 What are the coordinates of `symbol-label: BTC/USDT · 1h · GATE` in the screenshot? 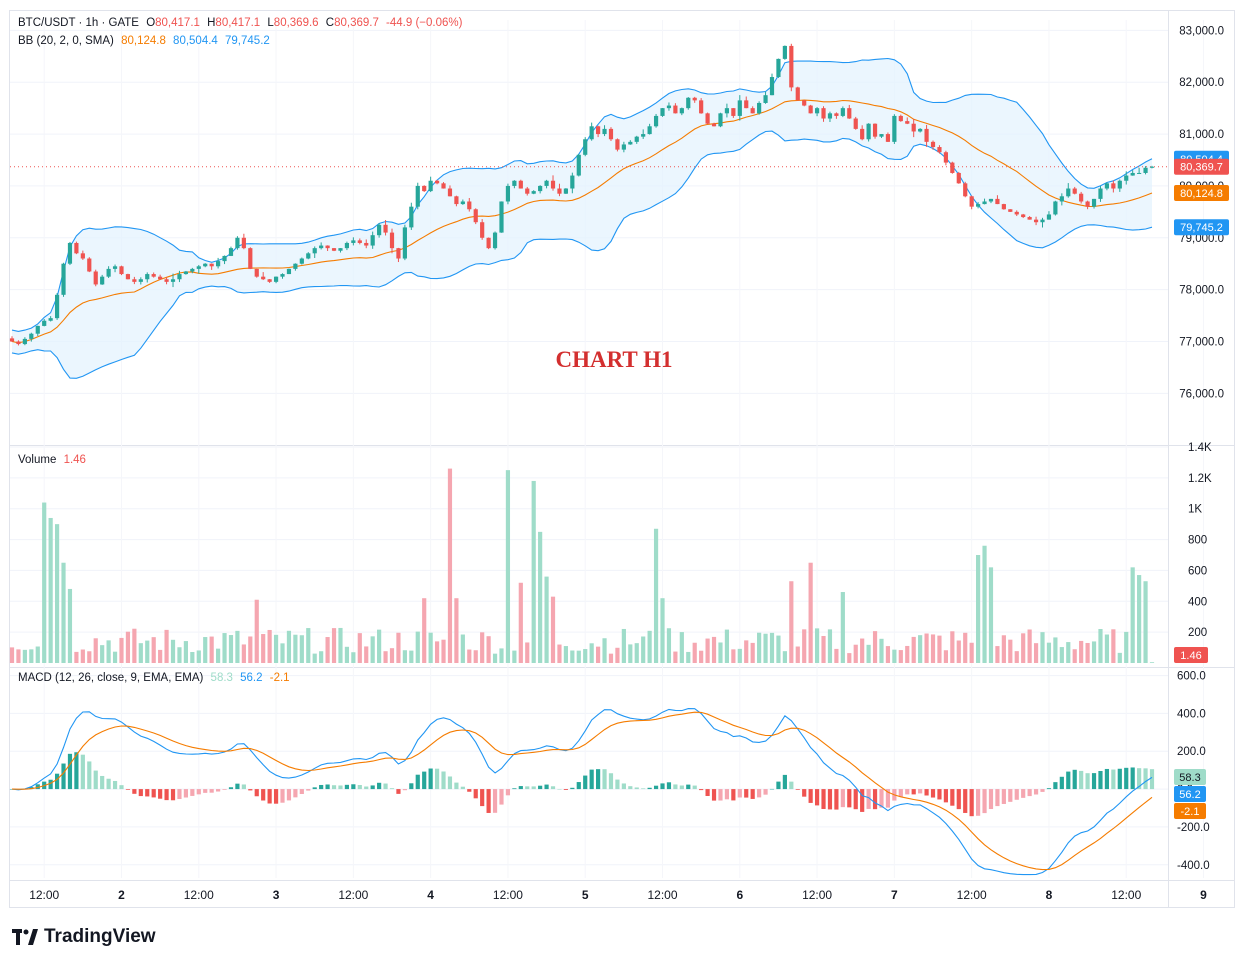 It's located at (78, 23).